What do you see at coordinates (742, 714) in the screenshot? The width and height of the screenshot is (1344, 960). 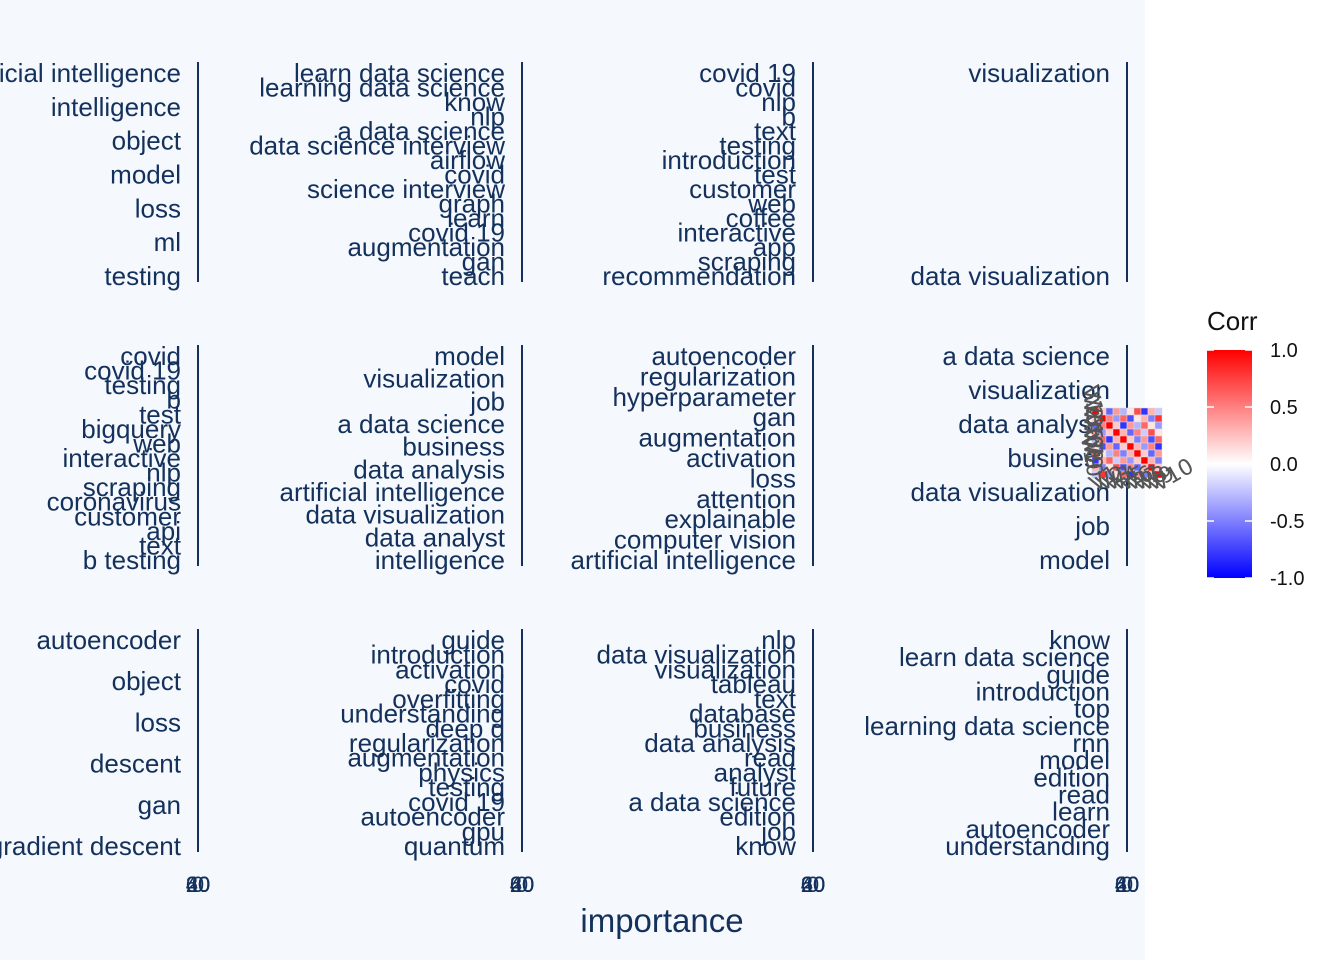 I see `term-label: database` at bounding box center [742, 714].